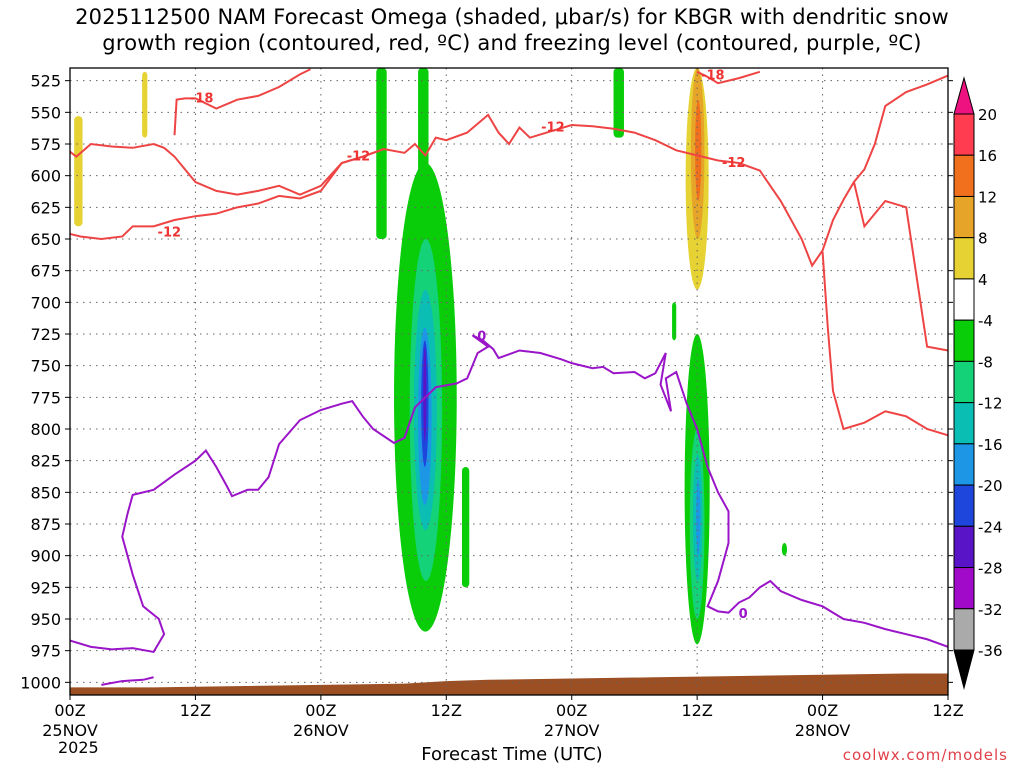 This screenshot has height=768, width=1024. What do you see at coordinates (985, 321) in the screenshot?
I see `colorbar-label: -4` at bounding box center [985, 321].